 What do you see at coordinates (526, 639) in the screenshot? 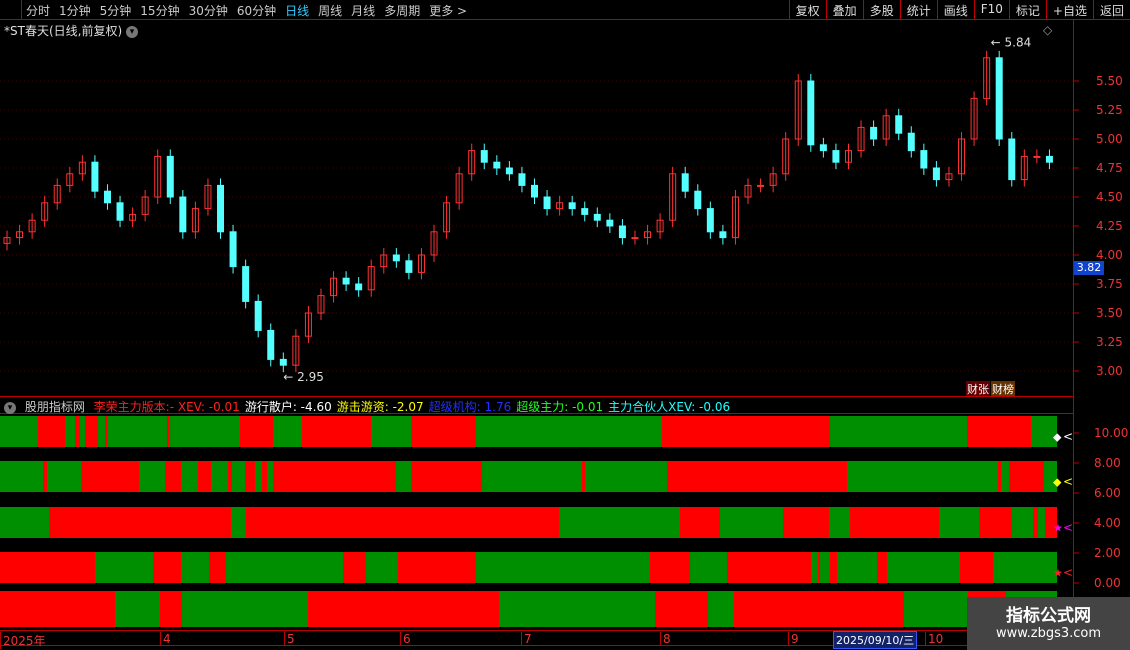
I see `date-axis-label: 7` at bounding box center [526, 639].